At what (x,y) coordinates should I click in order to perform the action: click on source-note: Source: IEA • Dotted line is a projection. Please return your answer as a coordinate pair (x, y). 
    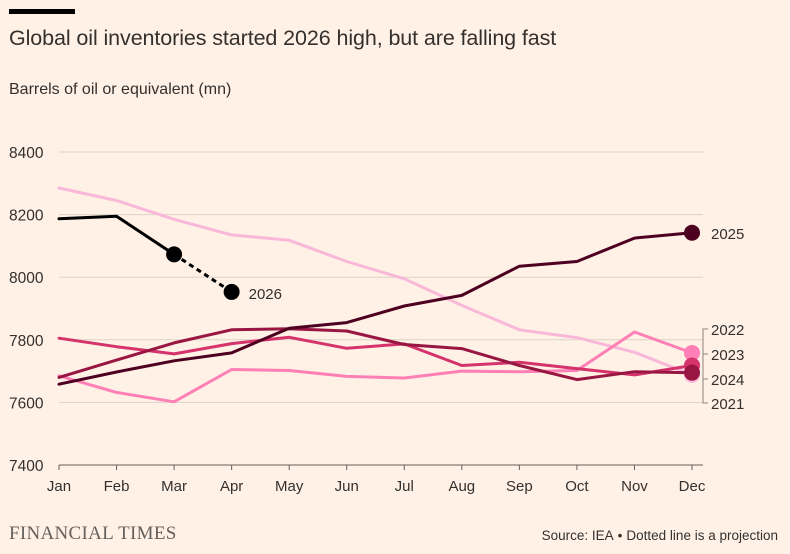
    Looking at the image, I should click on (660, 535).